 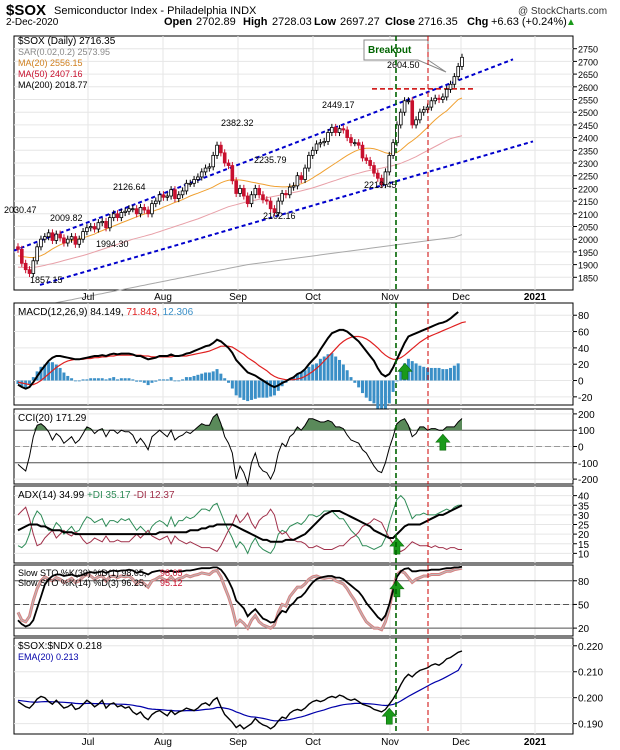 What do you see at coordinates (67, 41) in the screenshot?
I see `legend-label: $SOX (Daily) 2716.35` at bounding box center [67, 41].